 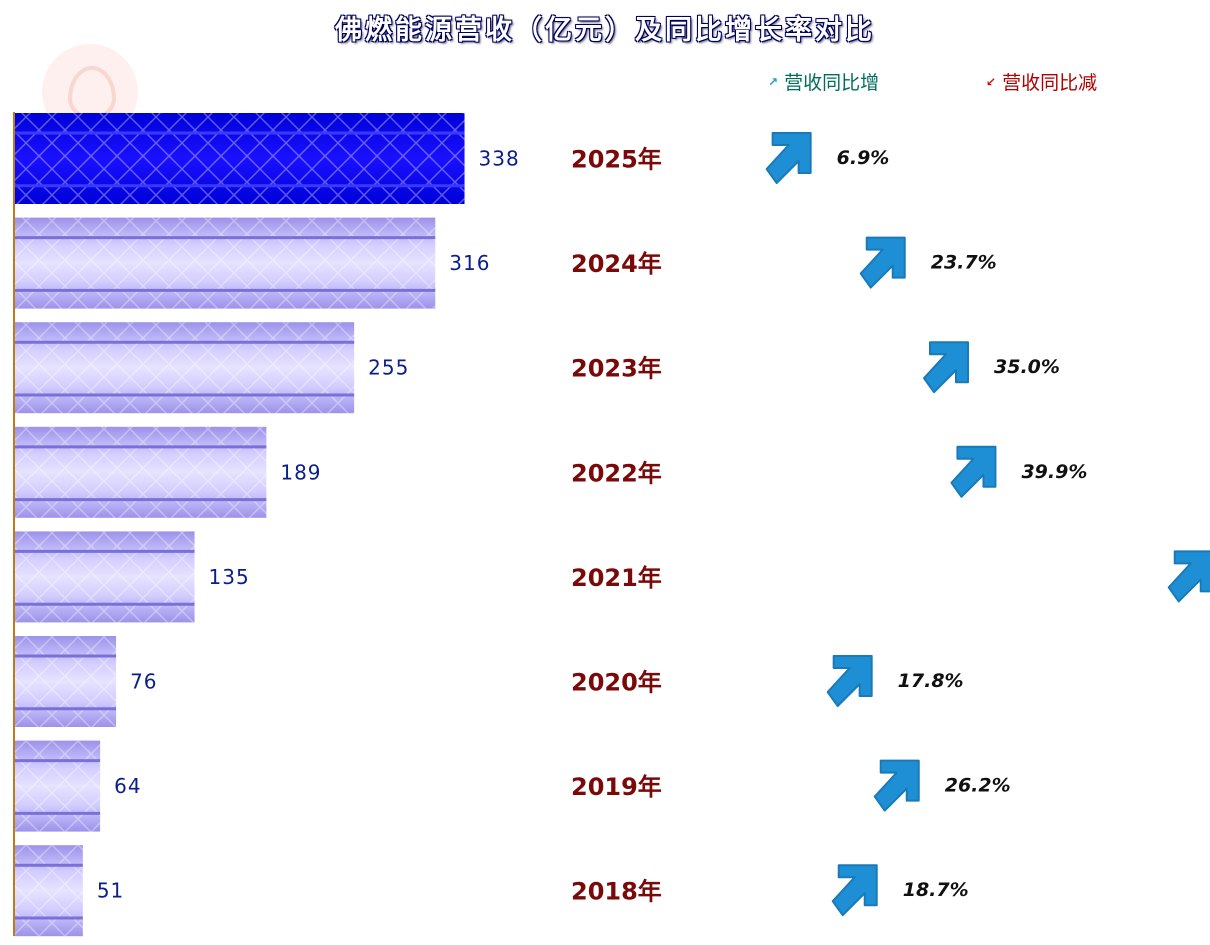 What do you see at coordinates (964, 263) in the screenshot?
I see `growth-label-2024: 23.7%` at bounding box center [964, 263].